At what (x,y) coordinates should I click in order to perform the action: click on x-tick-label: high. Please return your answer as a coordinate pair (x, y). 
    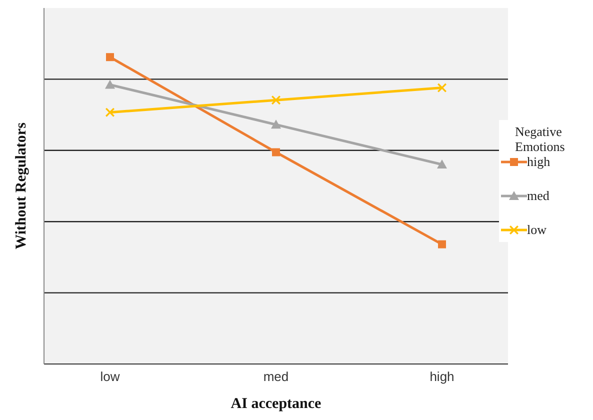
    Looking at the image, I should click on (442, 376).